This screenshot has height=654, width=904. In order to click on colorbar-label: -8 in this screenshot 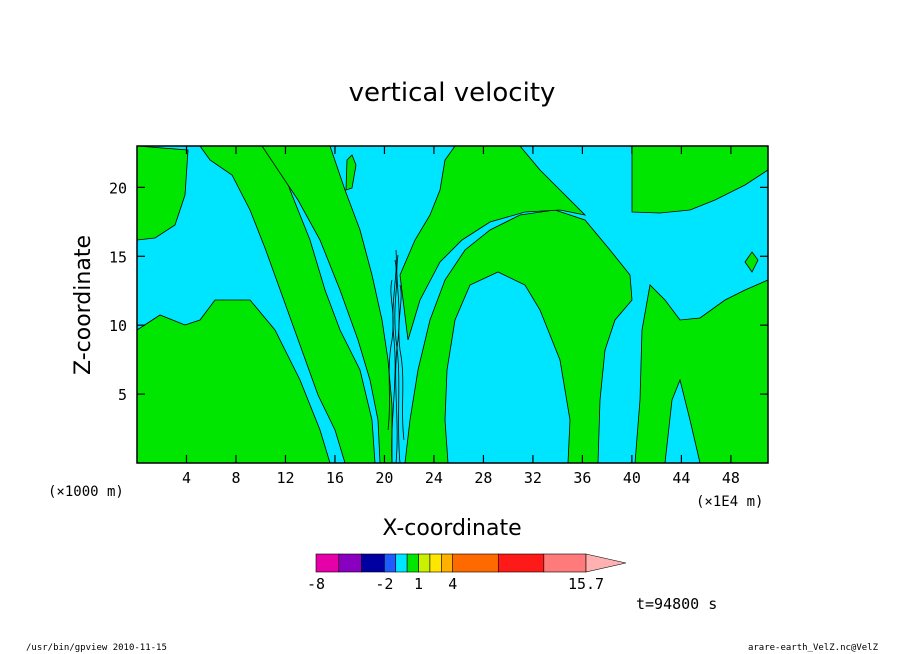, I will do `click(316, 584)`.